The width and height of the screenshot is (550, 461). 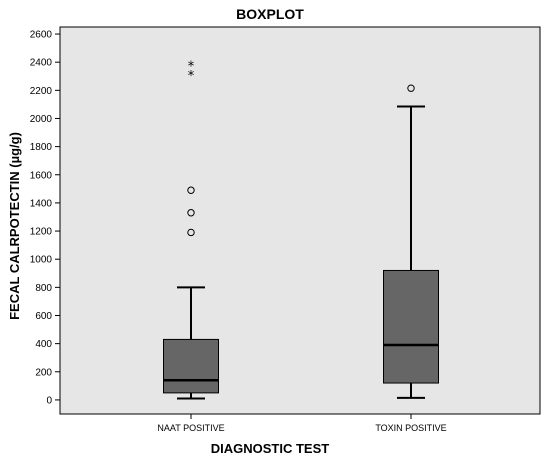 I want to click on x-tick-label: TOXIN POSITIVE, so click(x=410, y=428).